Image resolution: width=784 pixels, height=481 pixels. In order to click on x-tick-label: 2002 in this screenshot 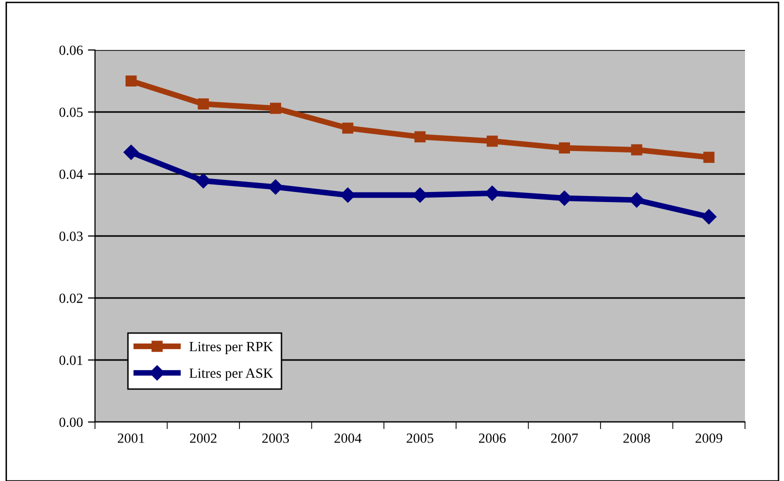, I will do `click(203, 438)`.